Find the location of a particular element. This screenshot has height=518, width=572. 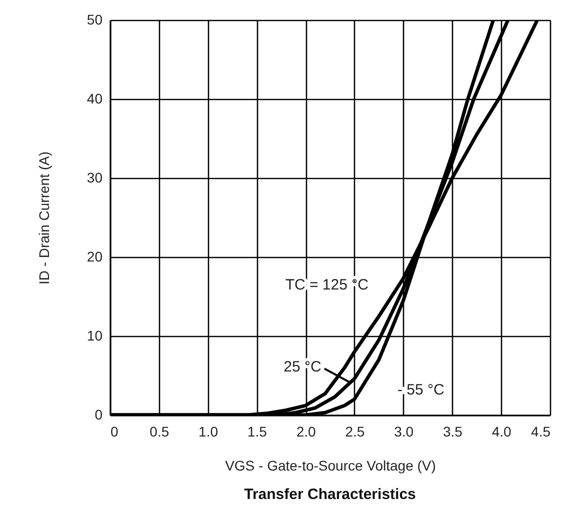

y-tick-label: 40 is located at coordinates (94, 98).